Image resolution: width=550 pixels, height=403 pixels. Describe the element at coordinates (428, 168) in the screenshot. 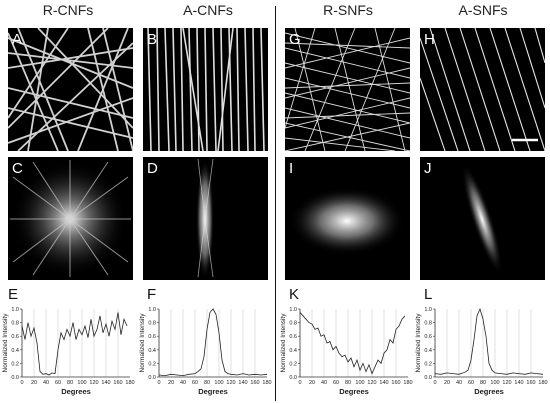

I see `panel-label-j: J` at that location.